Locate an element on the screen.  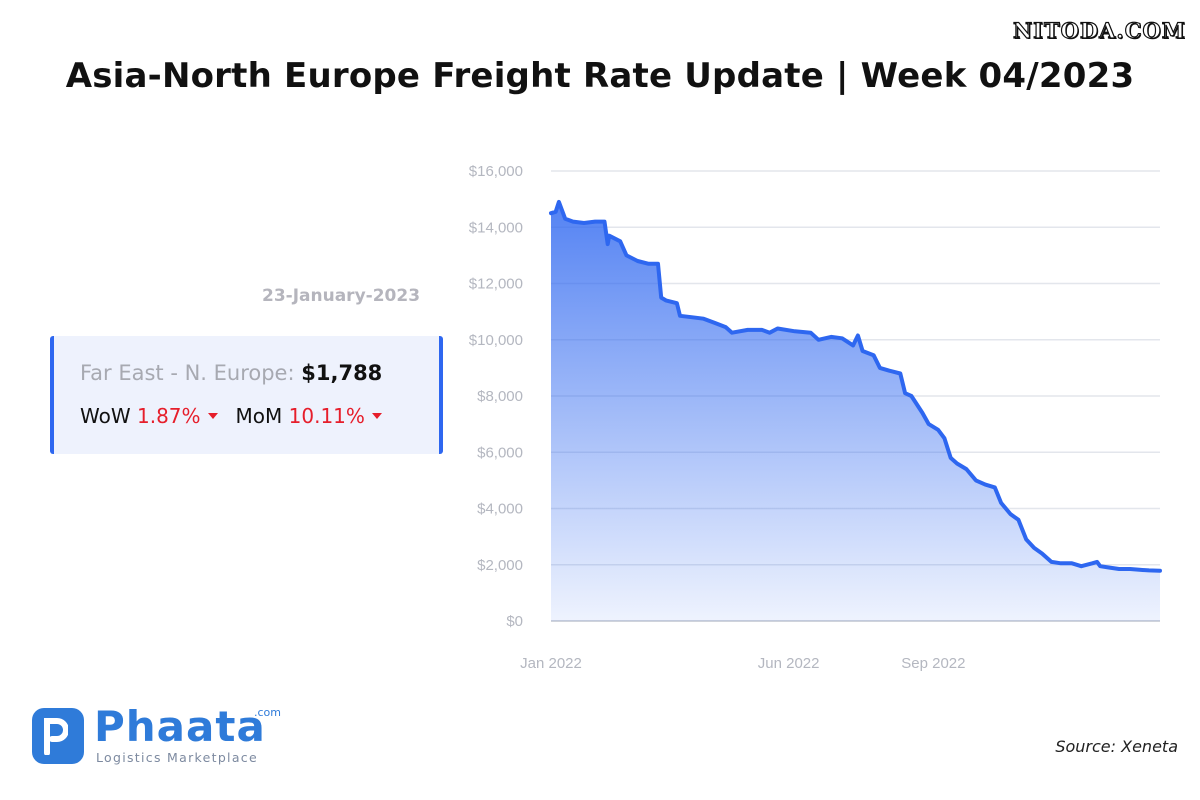
x-tick-label: Jan 2022 is located at coordinates (551, 663).